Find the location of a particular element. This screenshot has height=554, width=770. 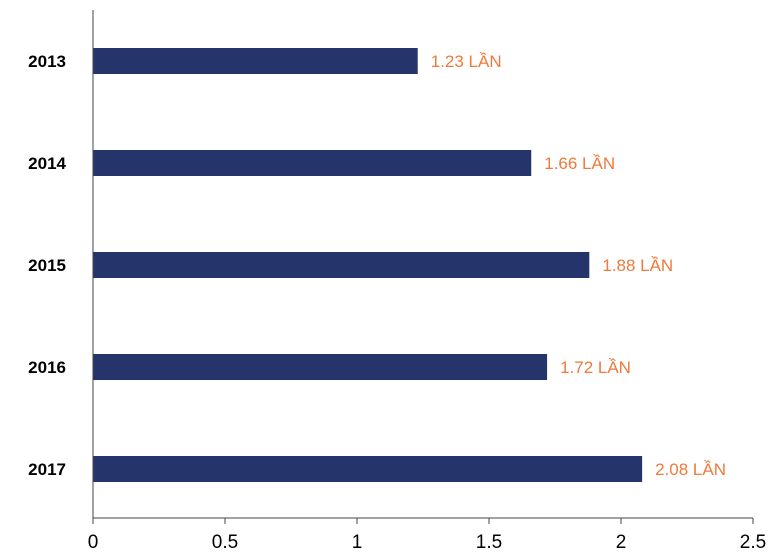

x-ticks-layer: 0 0.5 1 1.5 2 2.5 is located at coordinates (427, 535).